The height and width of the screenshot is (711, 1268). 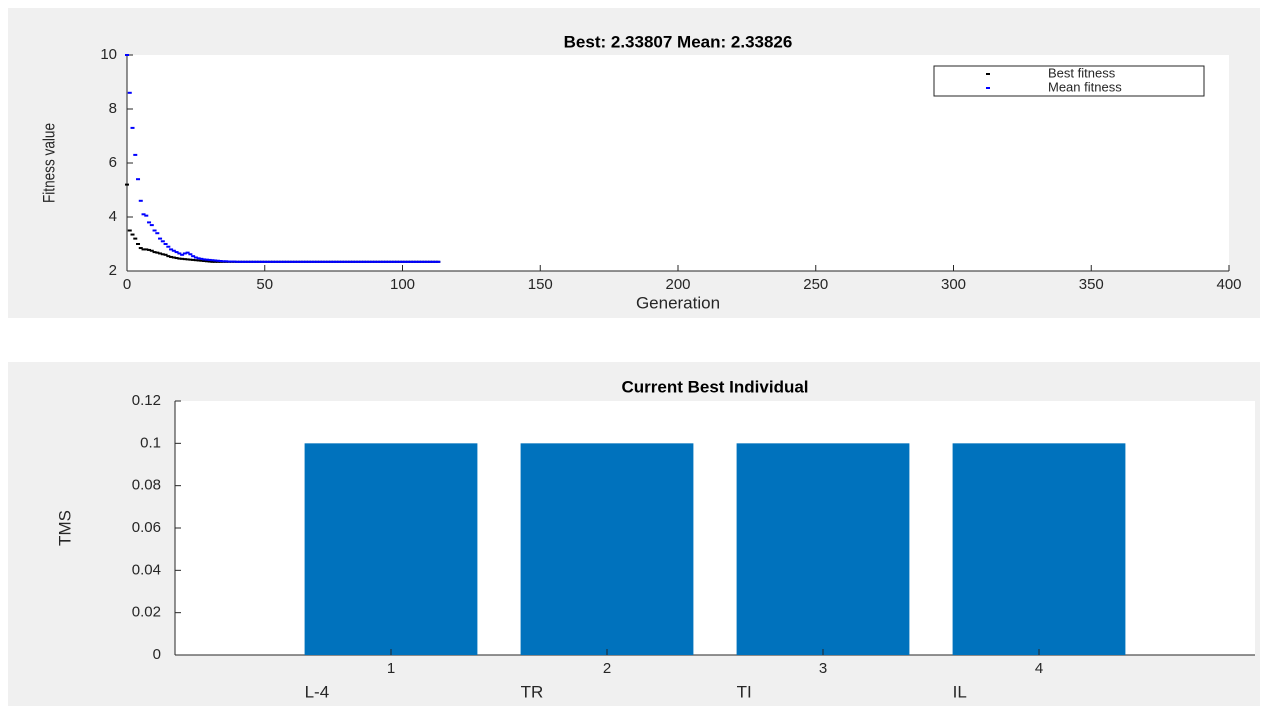 I want to click on y-tick-label: 0.02, so click(x=146, y=612).